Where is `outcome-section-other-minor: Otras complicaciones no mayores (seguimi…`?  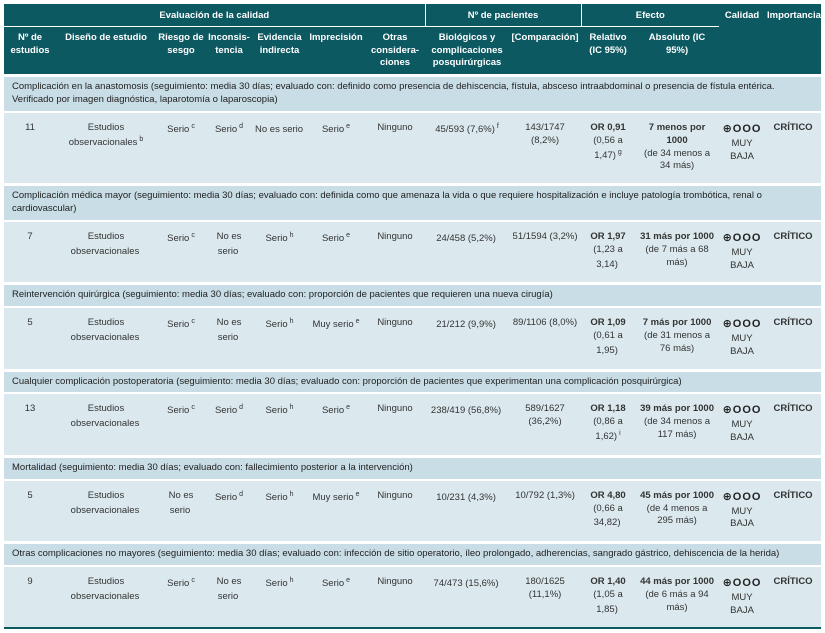 outcome-section-other-minor: Otras complicaciones no mayores (seguimi… is located at coordinates (413, 585).